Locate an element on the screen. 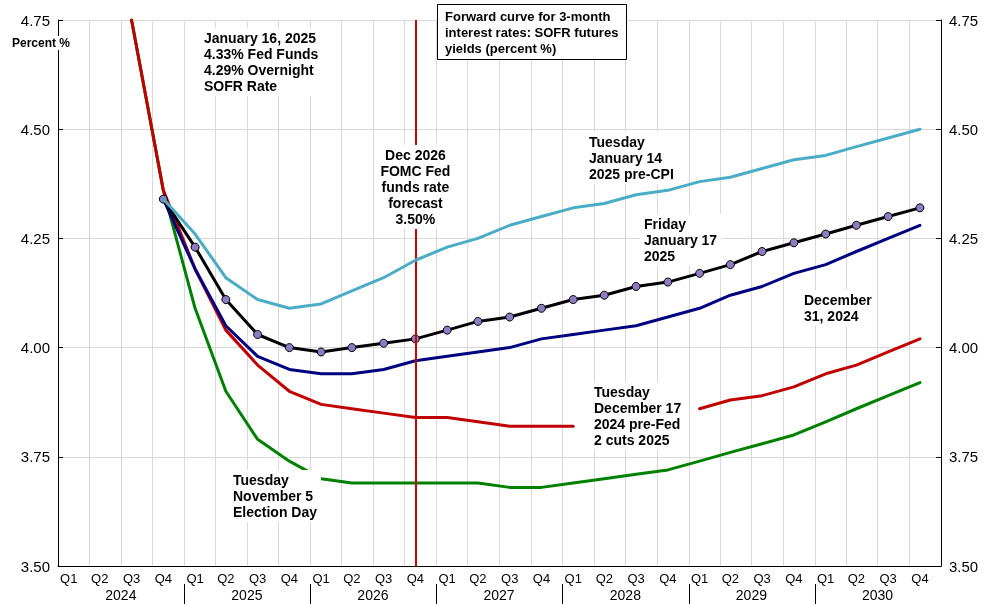  x2-tick-label: 2028 is located at coordinates (625, 595).